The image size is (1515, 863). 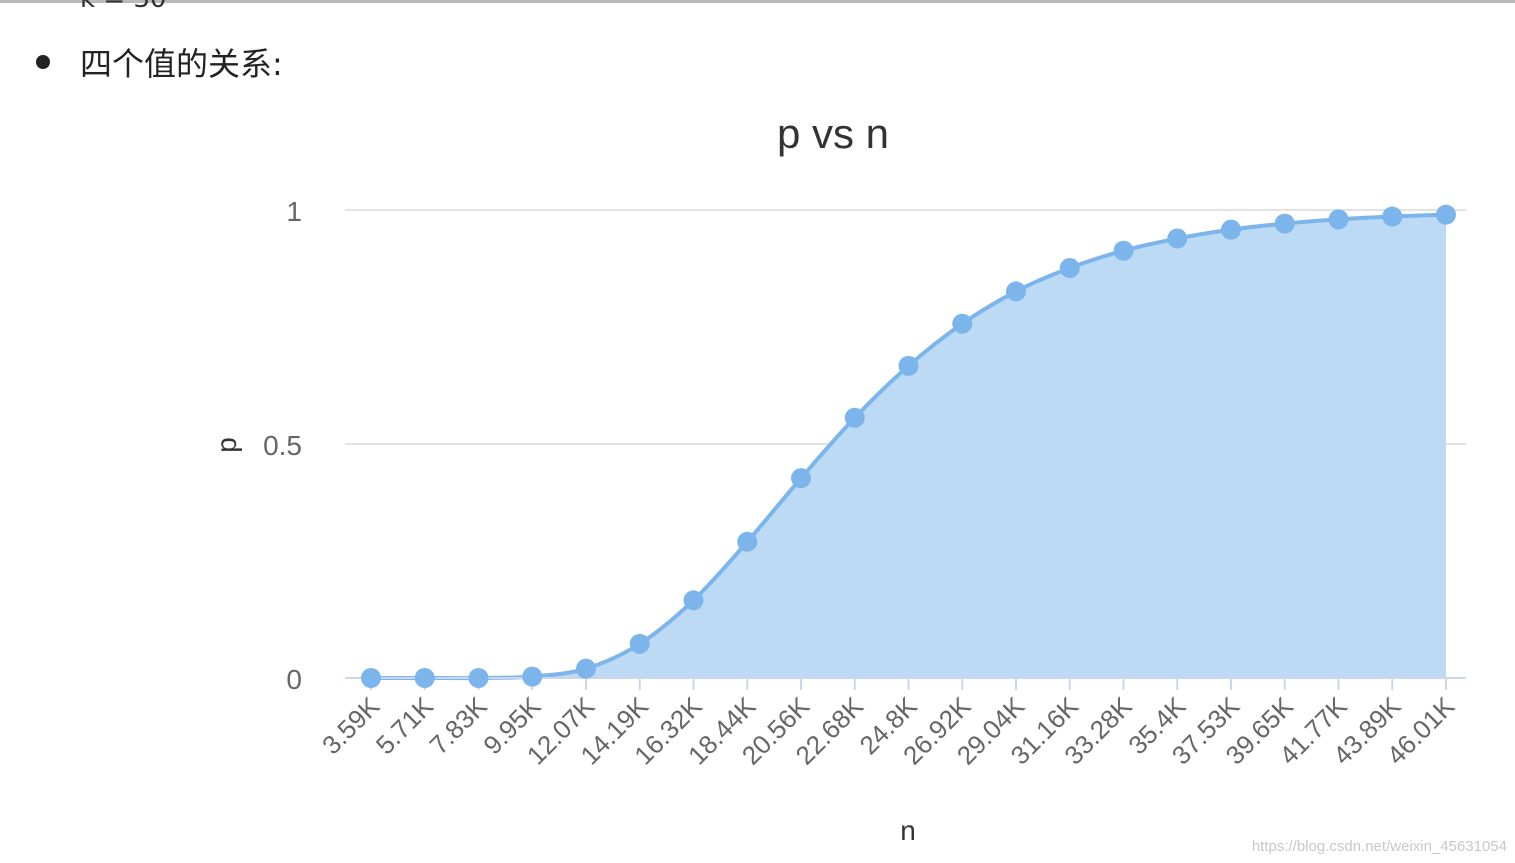 I want to click on y-axis-label: p, so click(x=226, y=445).